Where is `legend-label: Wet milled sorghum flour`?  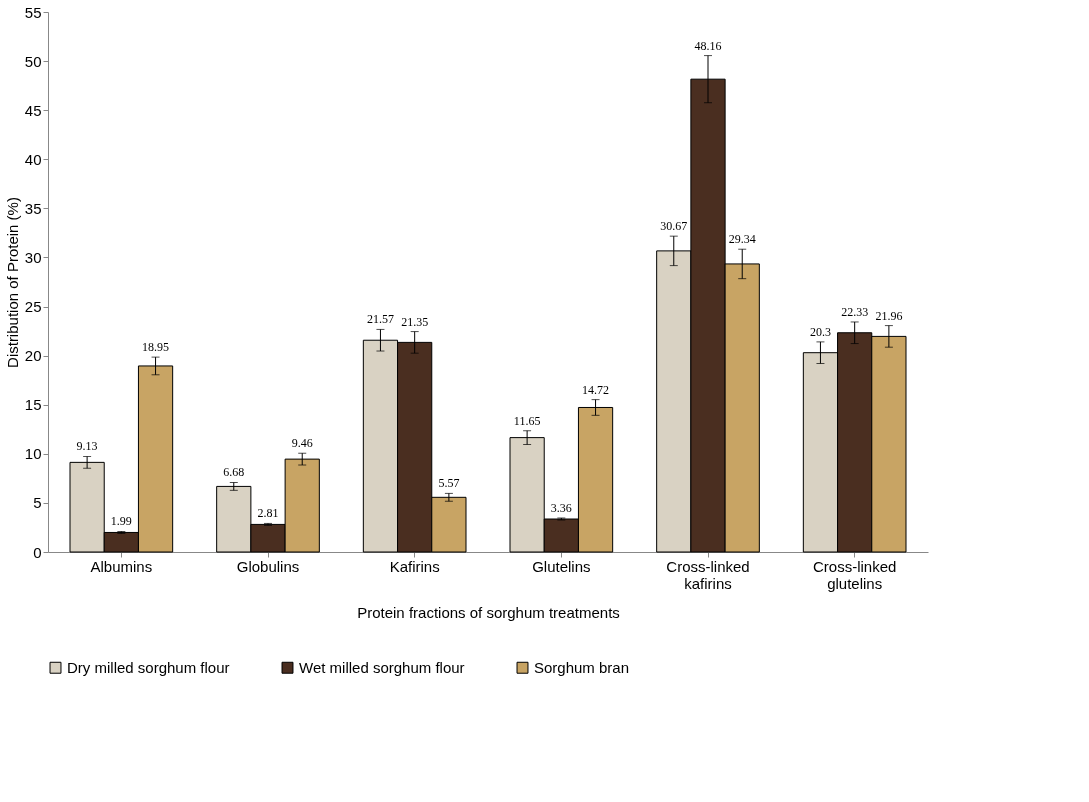 legend-label: Wet milled sorghum flour is located at coordinates (382, 667).